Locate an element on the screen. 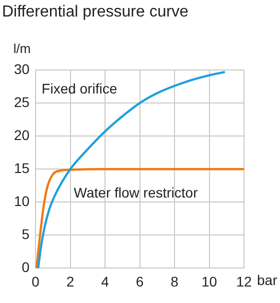  y-tick-label: 15 is located at coordinates (22, 168).